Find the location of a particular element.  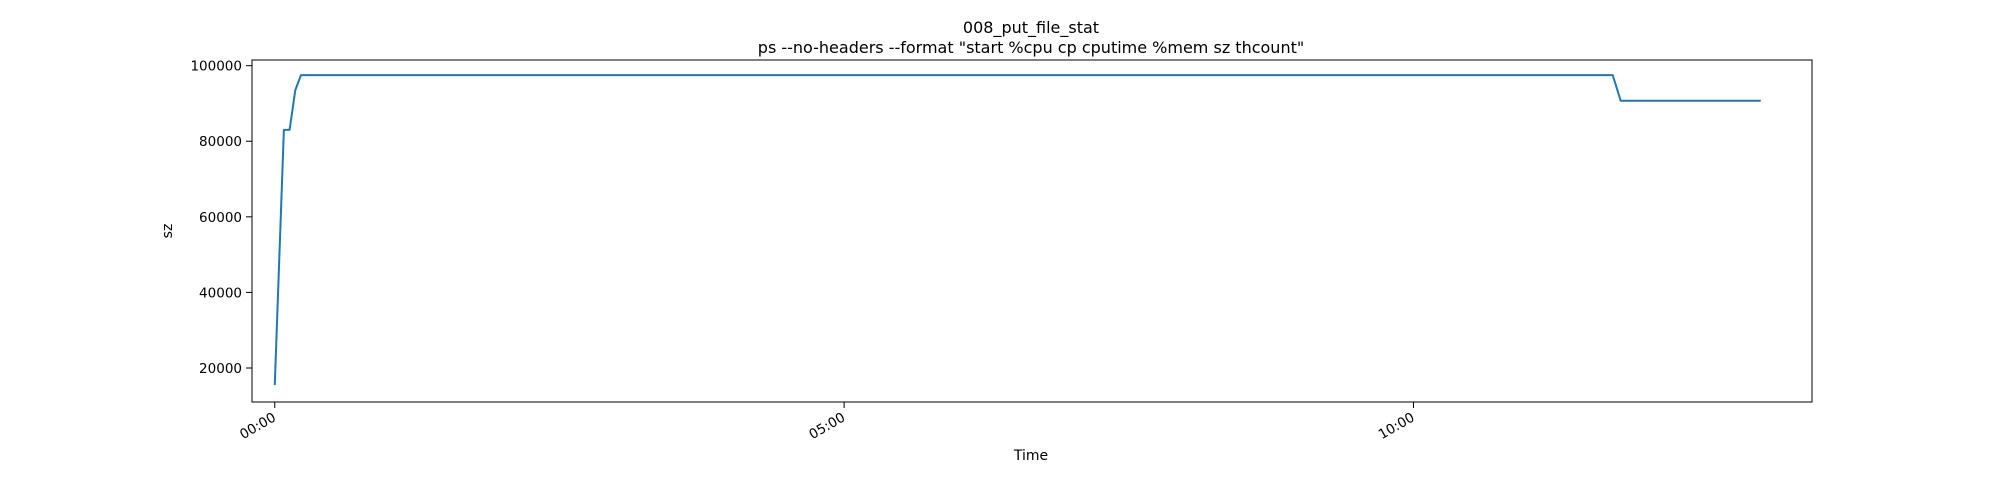

x-tick-label: 10:00 is located at coordinates (1397, 426).